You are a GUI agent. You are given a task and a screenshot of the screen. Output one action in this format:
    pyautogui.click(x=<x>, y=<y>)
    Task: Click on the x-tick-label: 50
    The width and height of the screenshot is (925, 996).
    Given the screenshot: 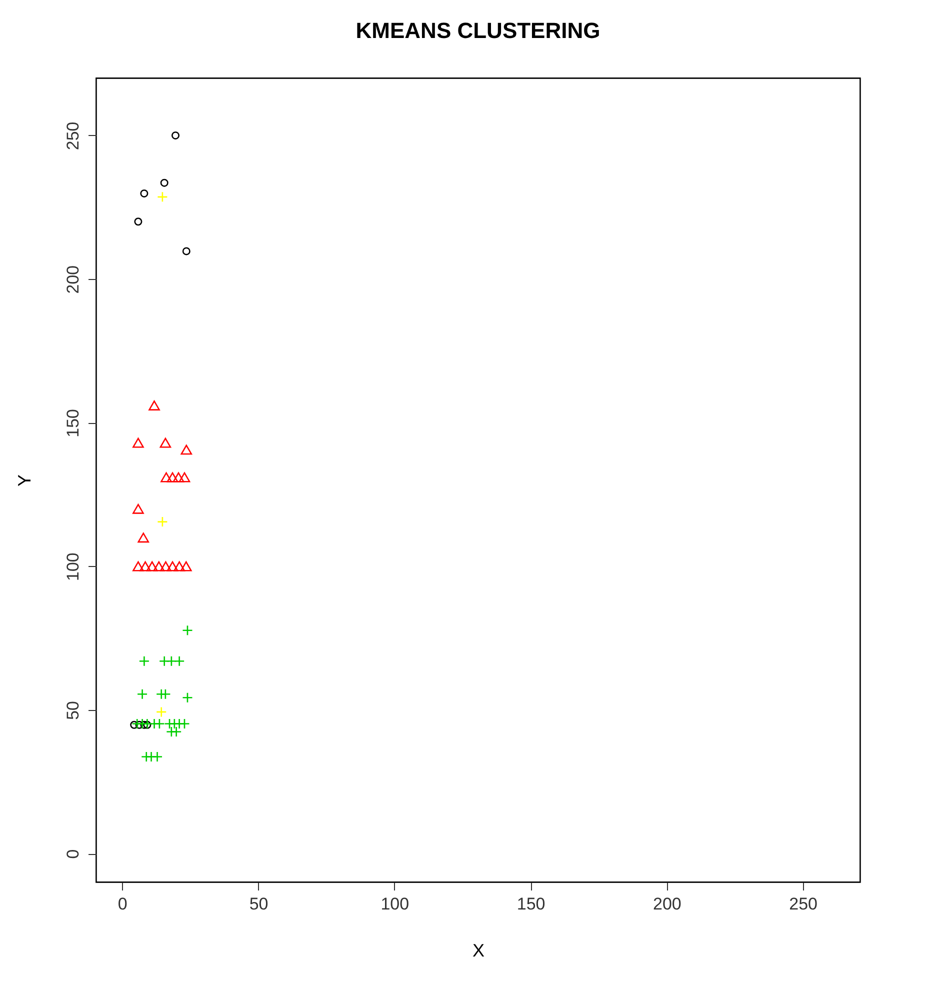 What is the action you would take?
    pyautogui.click(x=258, y=904)
    